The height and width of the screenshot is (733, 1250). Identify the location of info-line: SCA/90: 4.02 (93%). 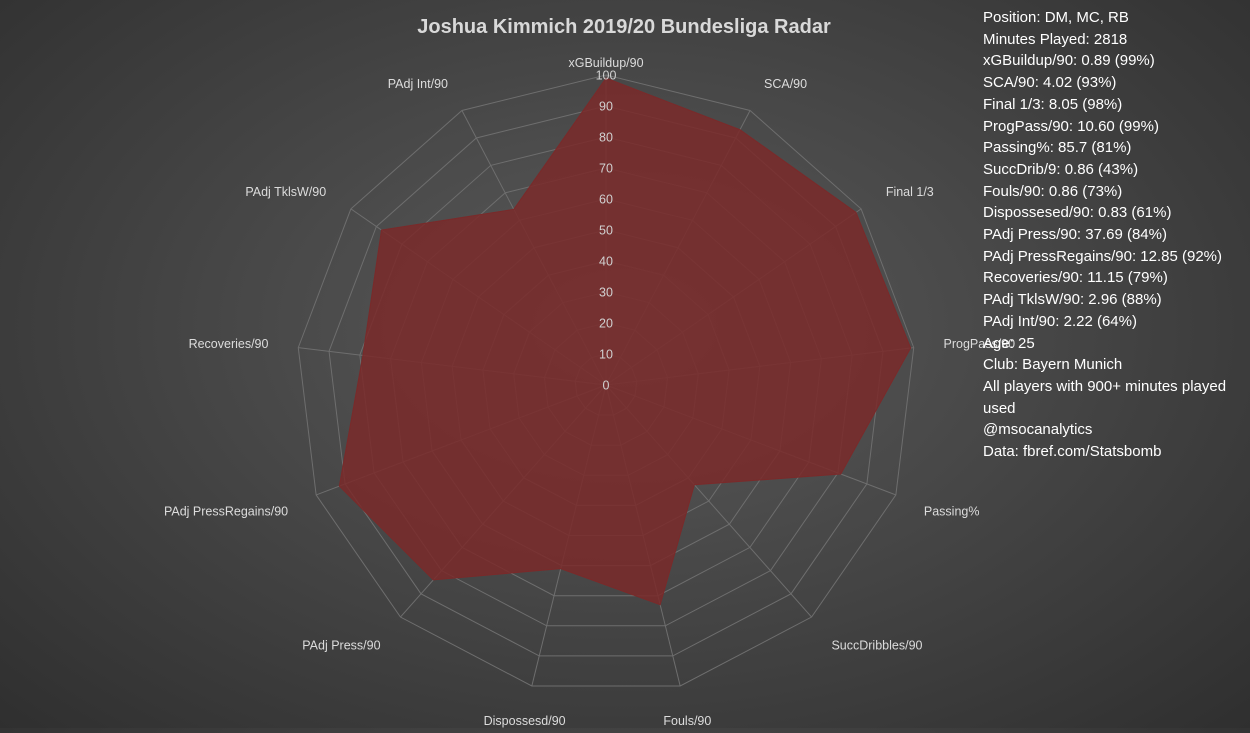
(1050, 83).